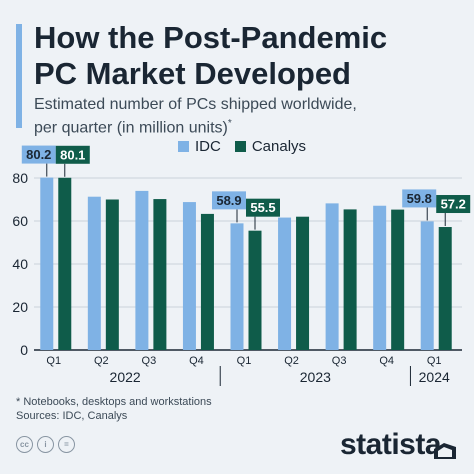  I want to click on data-label: 57.2, so click(453, 204).